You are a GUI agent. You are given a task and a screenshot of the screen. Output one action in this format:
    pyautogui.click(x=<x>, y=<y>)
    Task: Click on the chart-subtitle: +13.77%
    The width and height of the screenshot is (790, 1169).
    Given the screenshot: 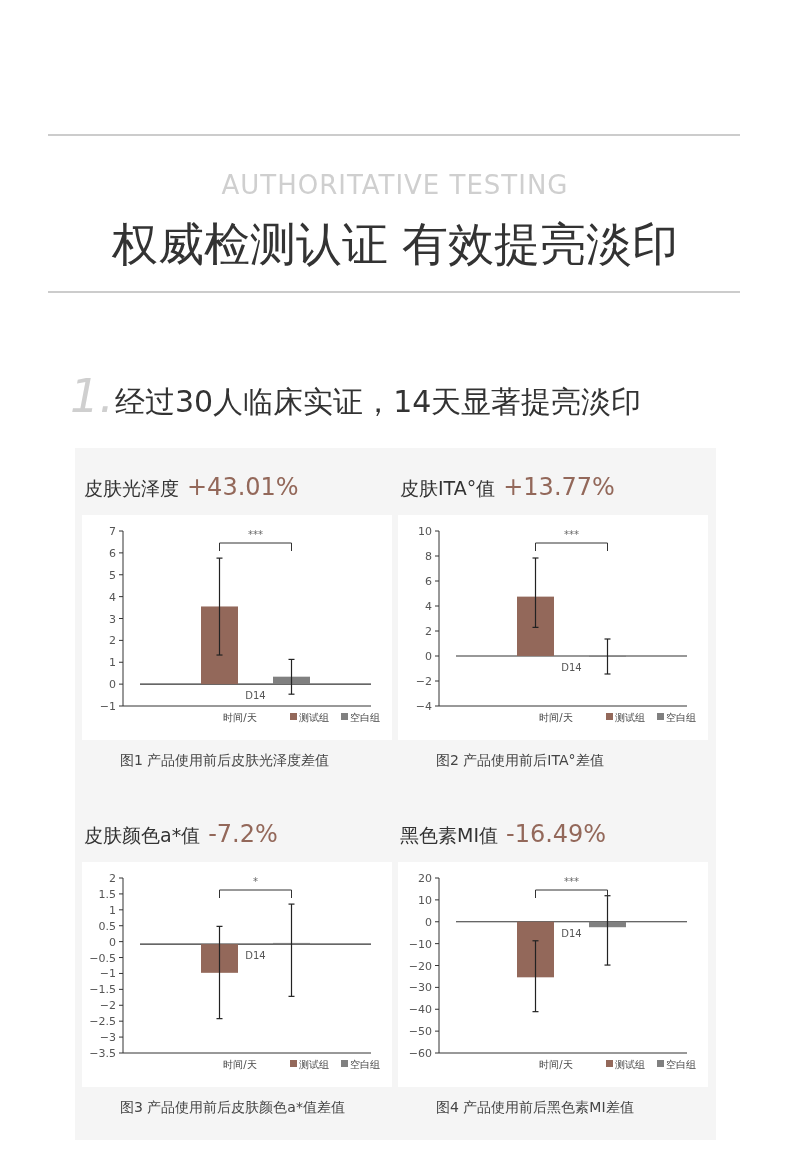 What is the action you would take?
    pyautogui.click(x=559, y=487)
    